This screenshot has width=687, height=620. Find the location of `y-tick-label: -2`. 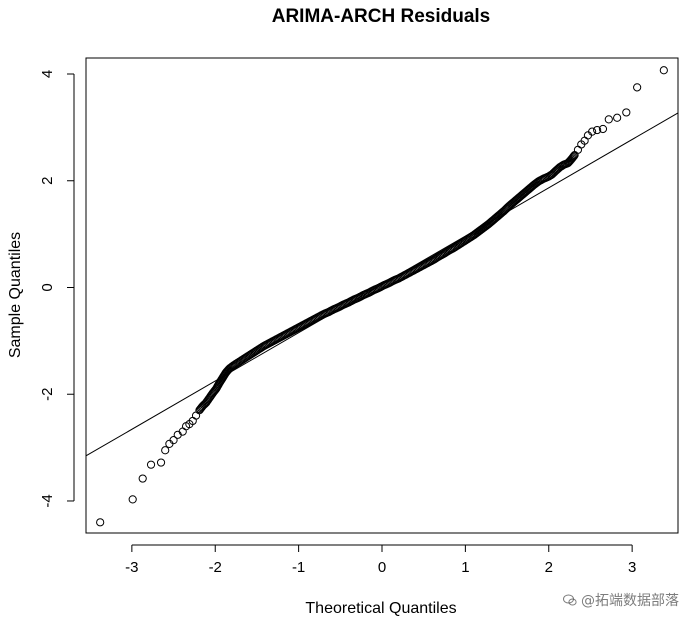

y-tick-label: -2 is located at coordinates (47, 394).